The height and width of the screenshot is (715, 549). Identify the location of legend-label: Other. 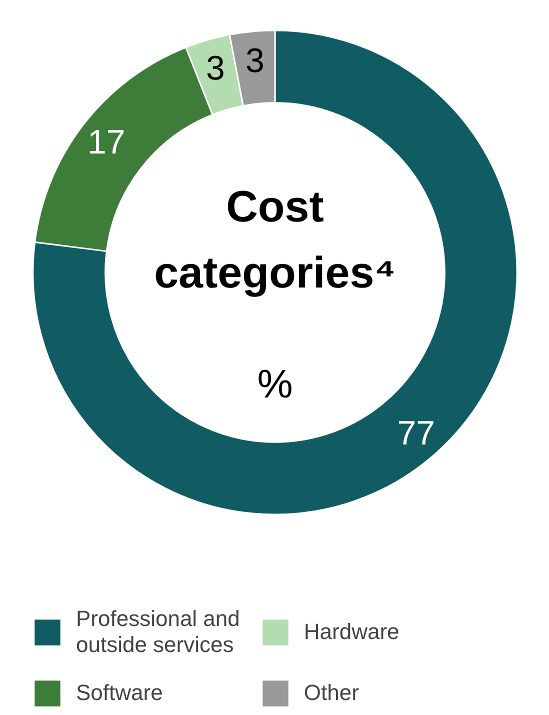
(331, 693).